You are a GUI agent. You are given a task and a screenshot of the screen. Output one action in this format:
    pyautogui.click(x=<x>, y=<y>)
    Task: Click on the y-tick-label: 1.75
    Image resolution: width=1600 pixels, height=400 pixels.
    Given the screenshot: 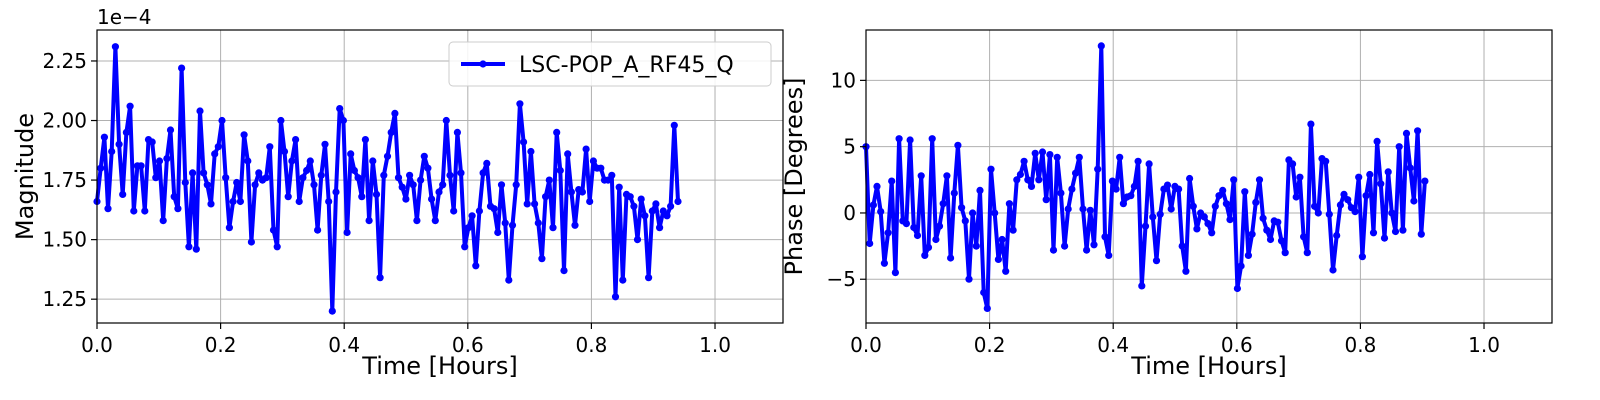 What is the action you would take?
    pyautogui.click(x=64, y=180)
    